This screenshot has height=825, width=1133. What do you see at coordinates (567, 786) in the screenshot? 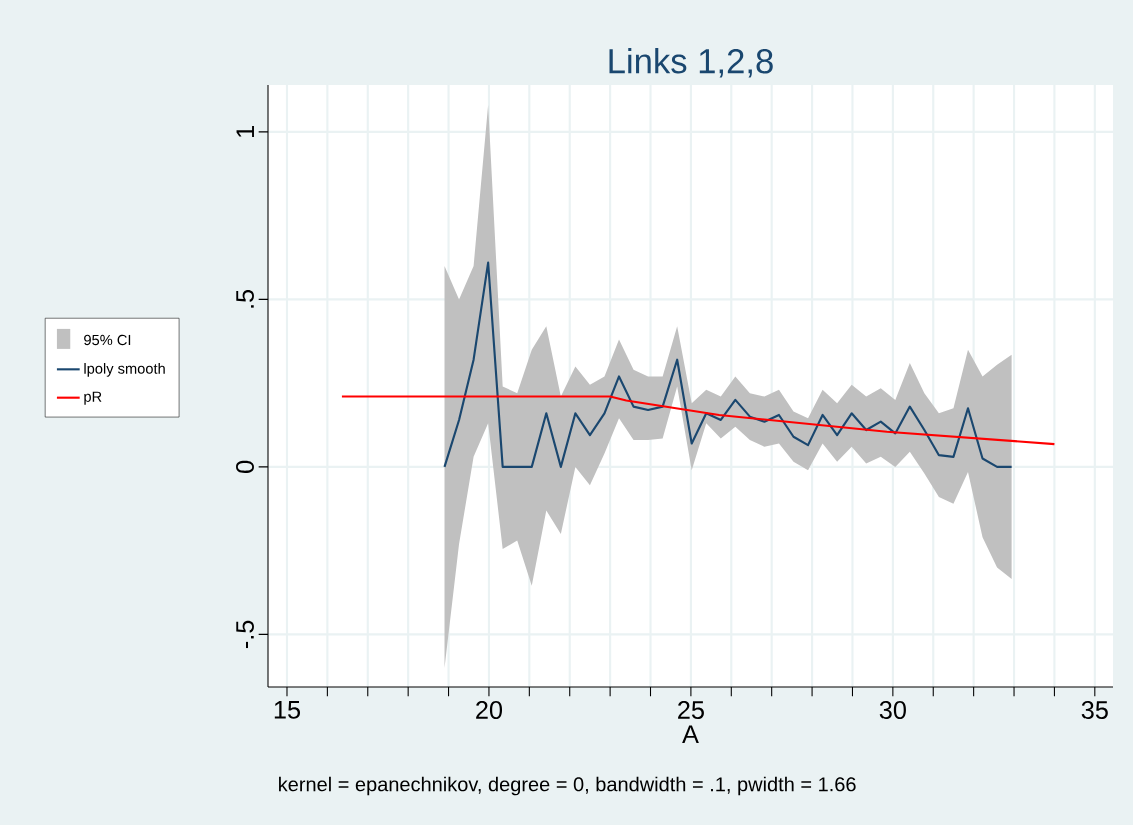
I see `text: kernel = epanechnikov, degree = 0, bandwidth = .1, pwidth = 1.66` at bounding box center [567, 786].